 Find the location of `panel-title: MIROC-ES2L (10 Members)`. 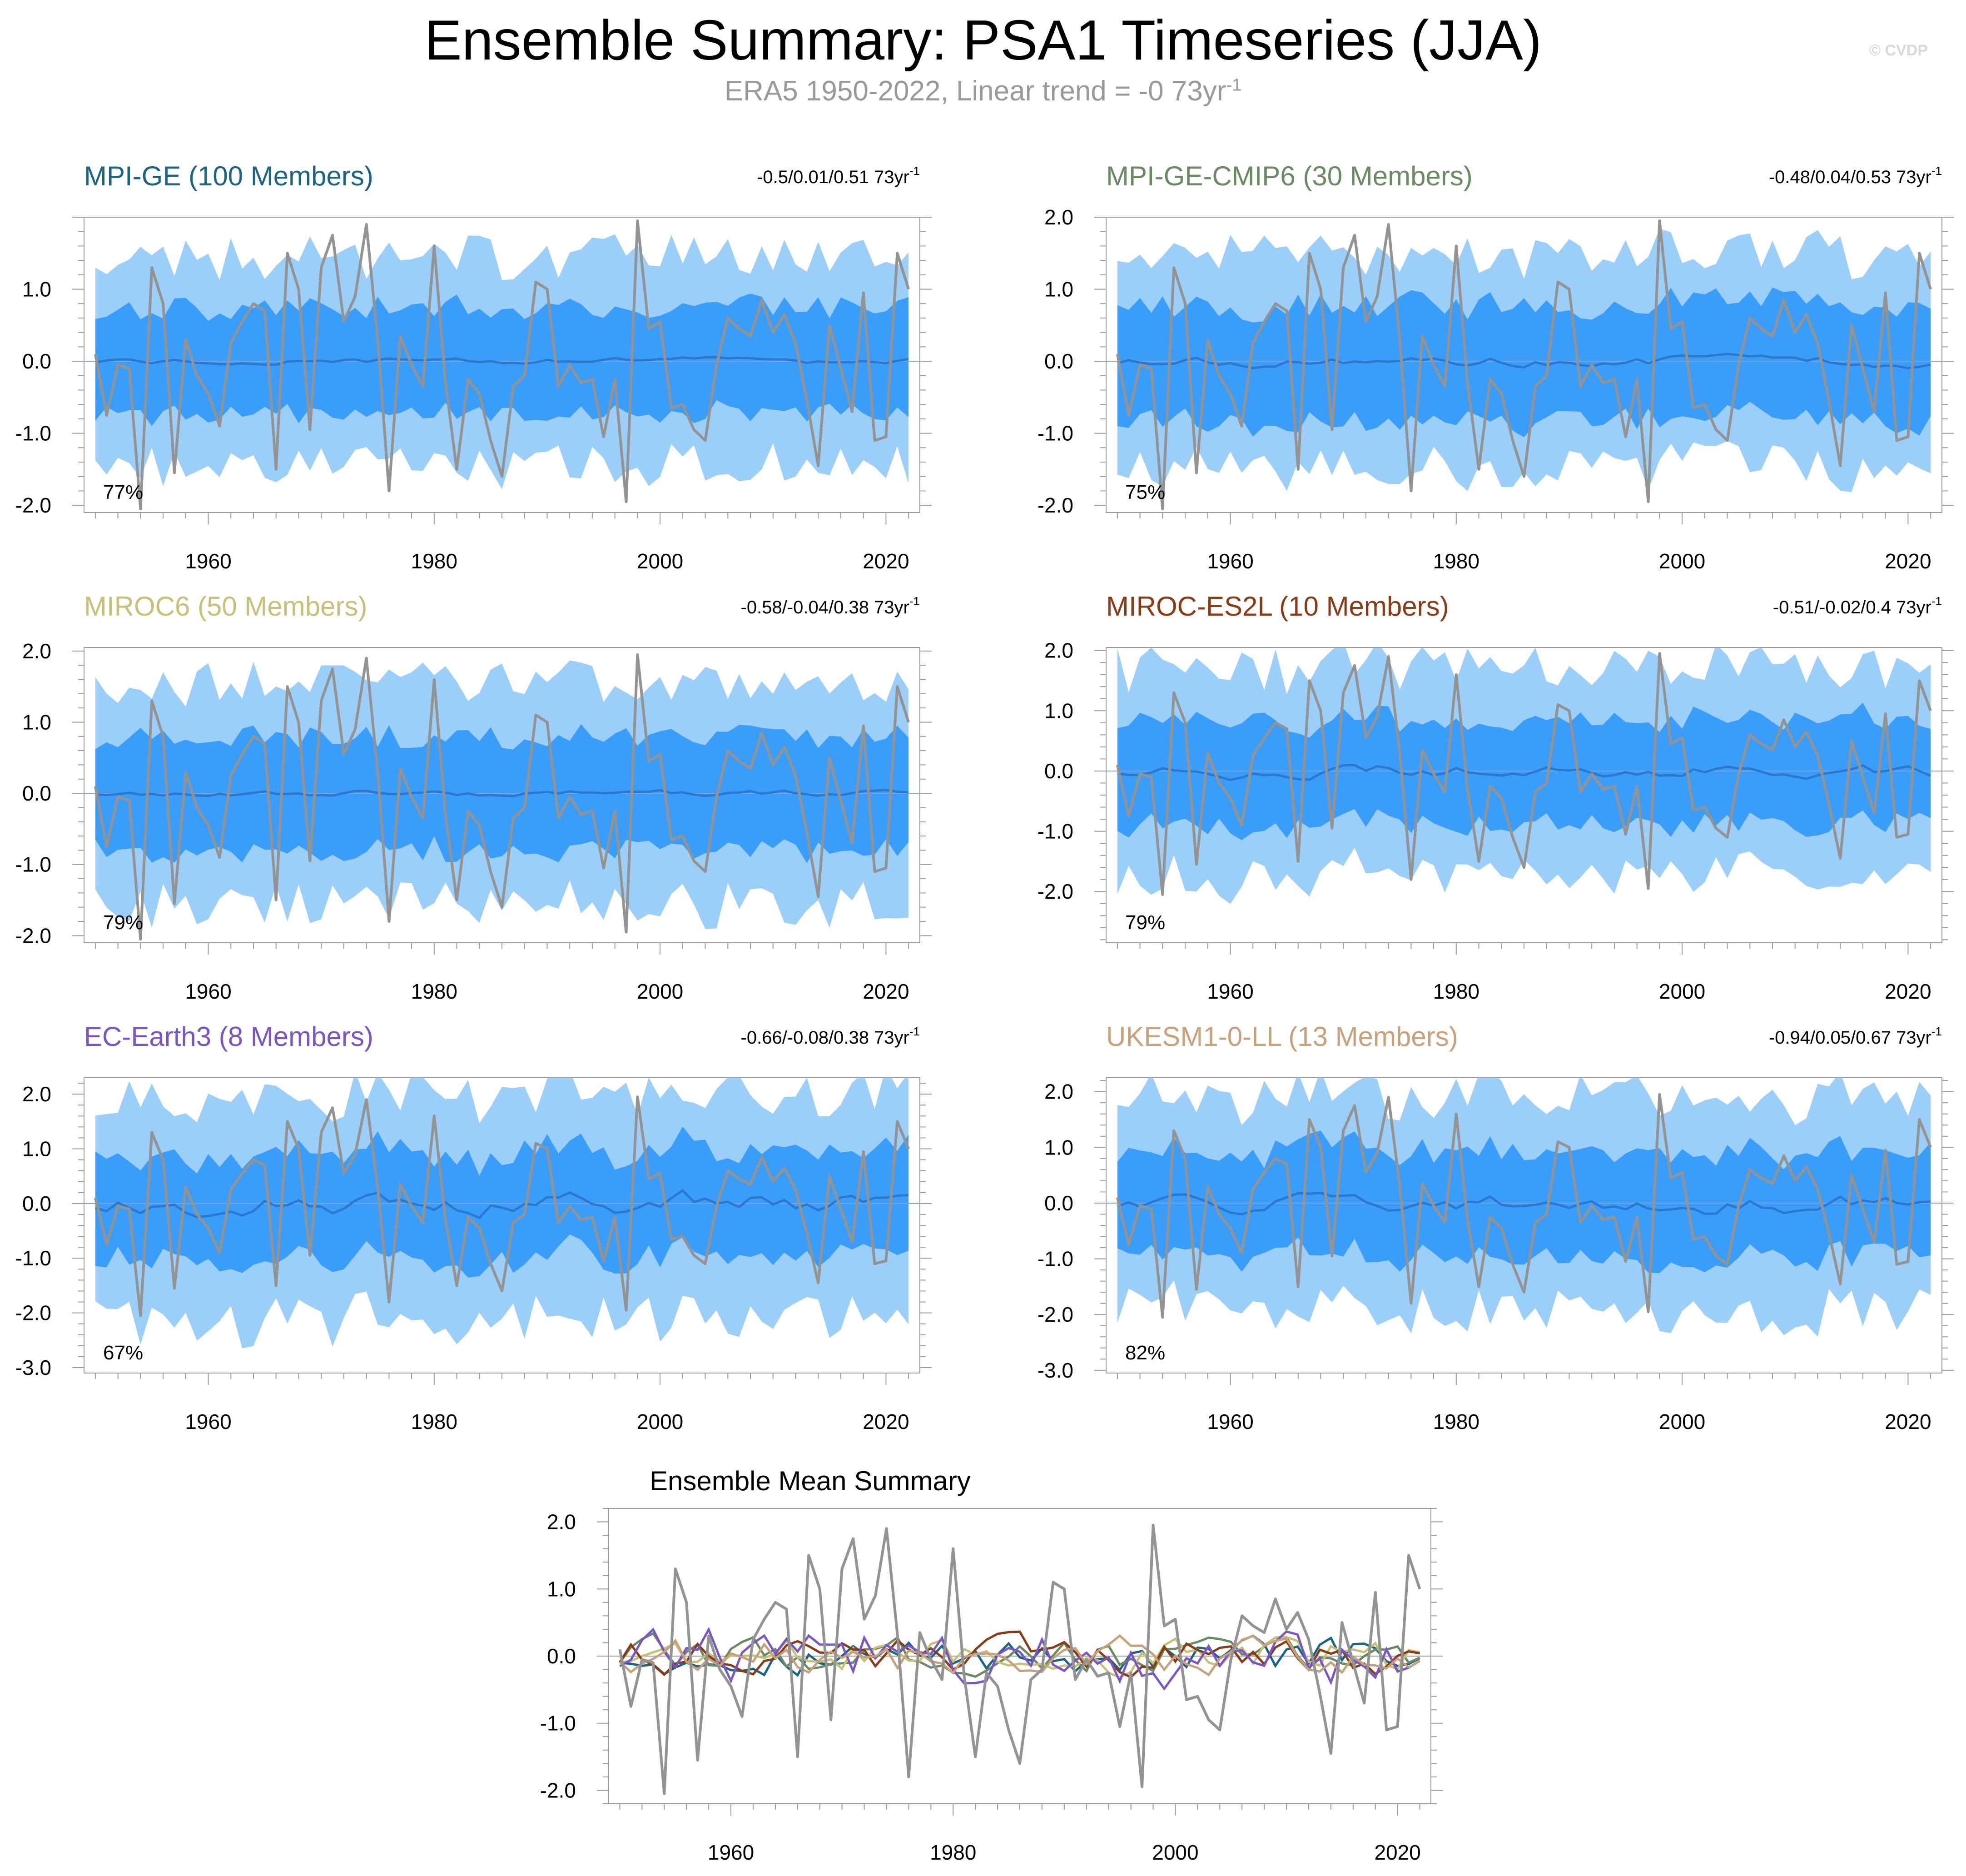

panel-title: MIROC-ES2L (10 Members) is located at coordinates (1277, 606).